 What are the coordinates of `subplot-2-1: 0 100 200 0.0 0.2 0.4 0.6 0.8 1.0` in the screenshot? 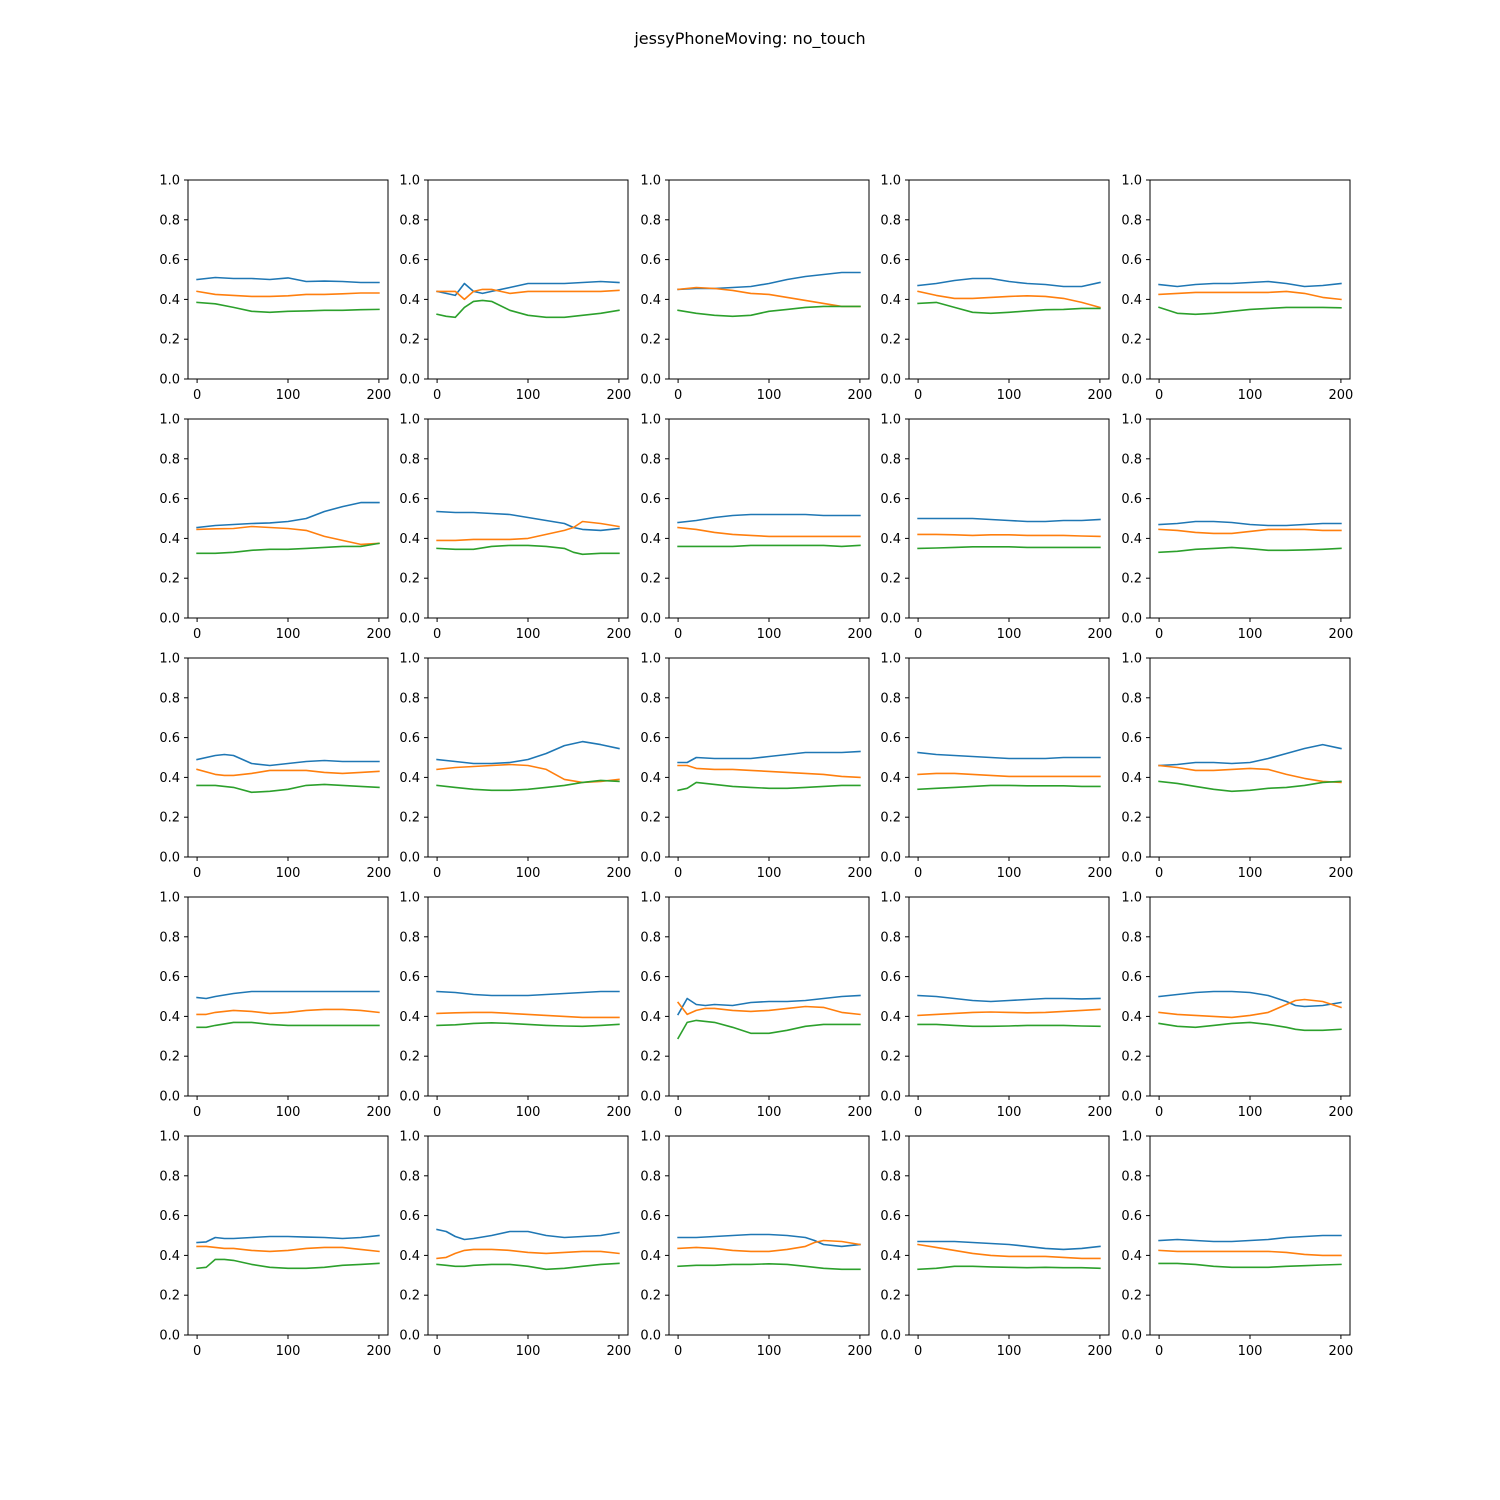 It's located at (275, 528).